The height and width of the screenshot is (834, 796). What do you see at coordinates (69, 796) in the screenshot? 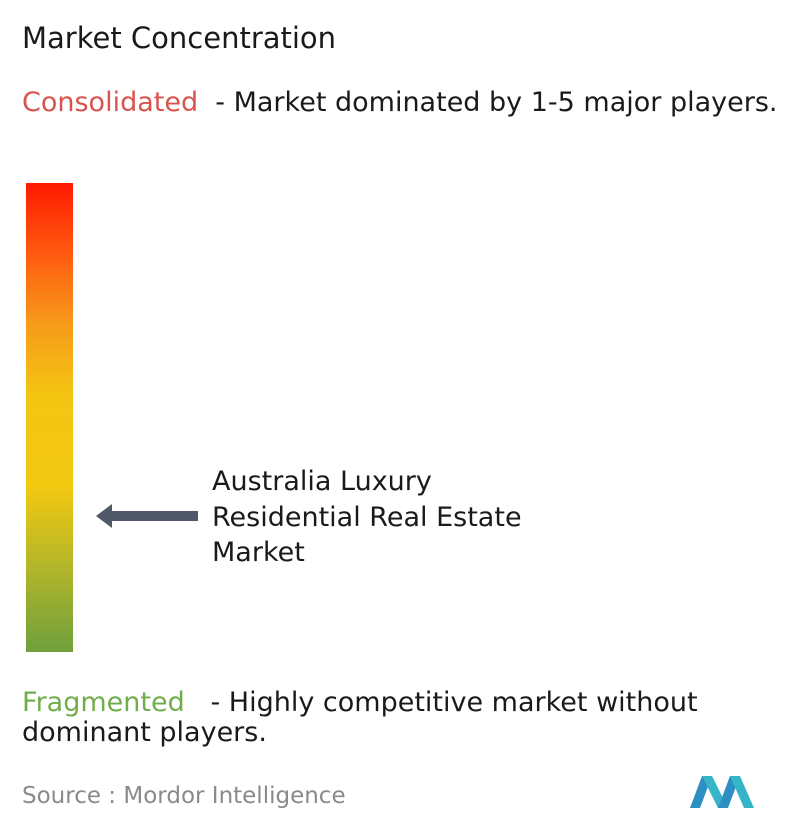
I see `source-label: Source :` at bounding box center [69, 796].